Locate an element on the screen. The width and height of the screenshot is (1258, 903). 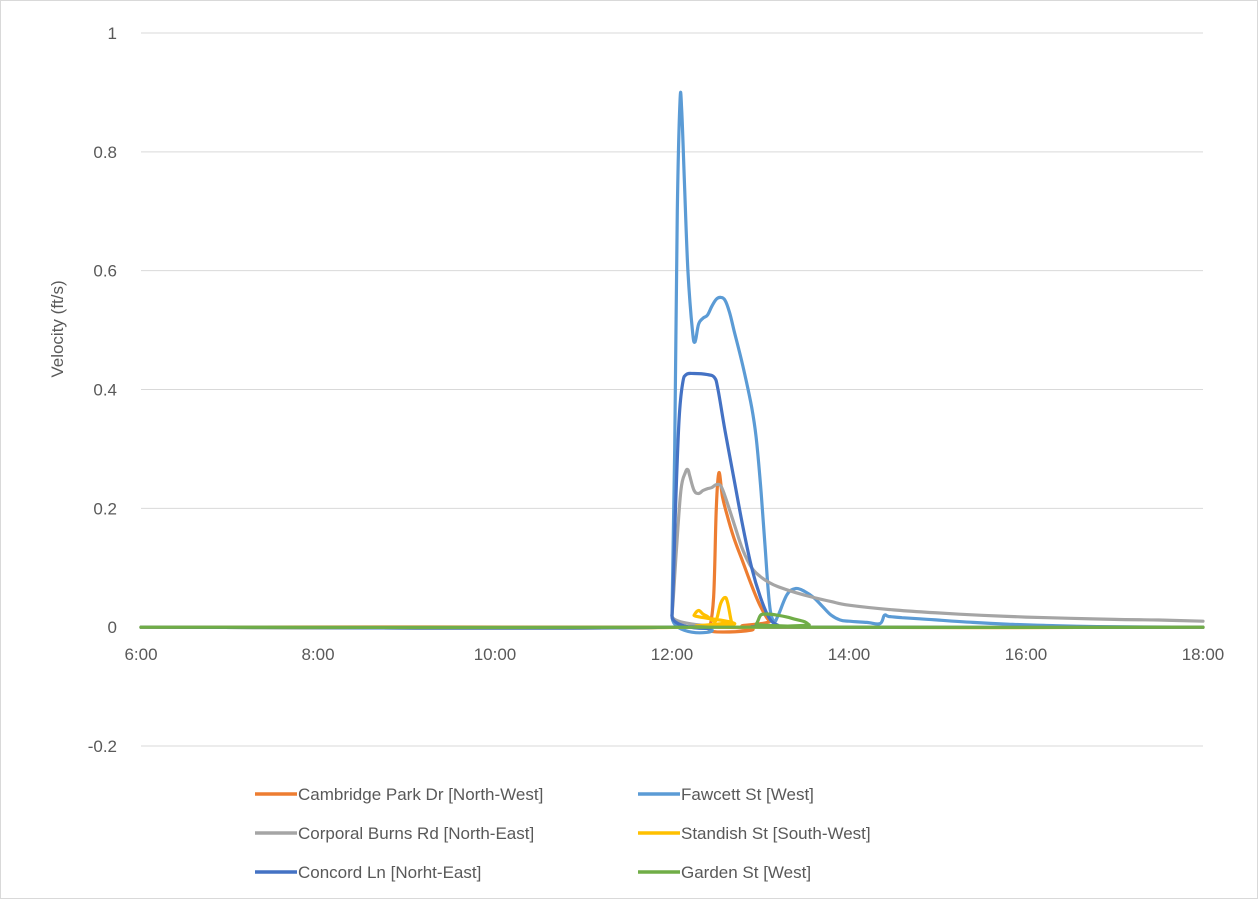
x-axis: 6:00 8:00 10:00 12:00 14:00 16:00 18:00 is located at coordinates (674, 654).